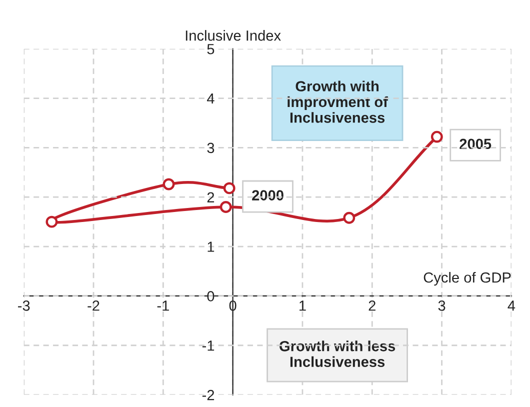 Image resolution: width=530 pixels, height=407 pixels. I want to click on y-tick-label: -2, so click(208, 395).